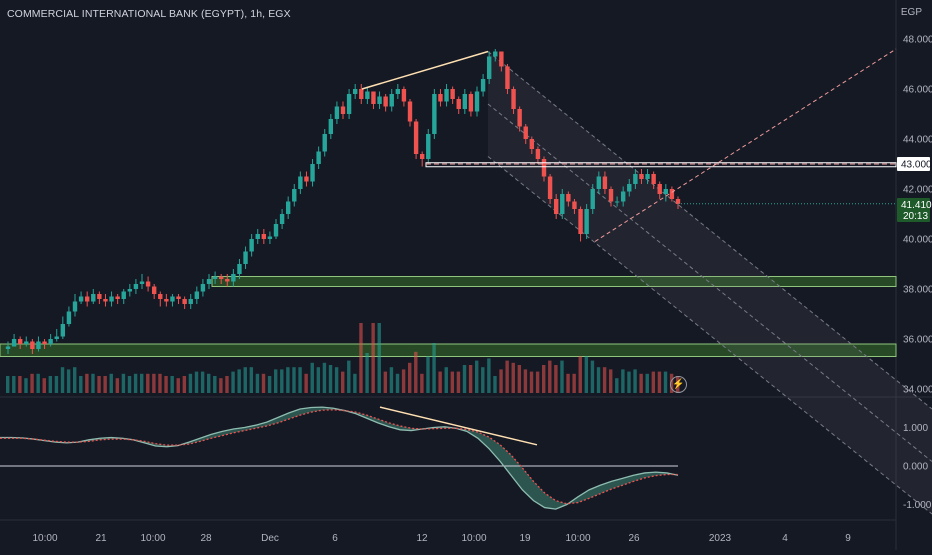  I want to click on price-marker-43-bg, so click(913, 164).